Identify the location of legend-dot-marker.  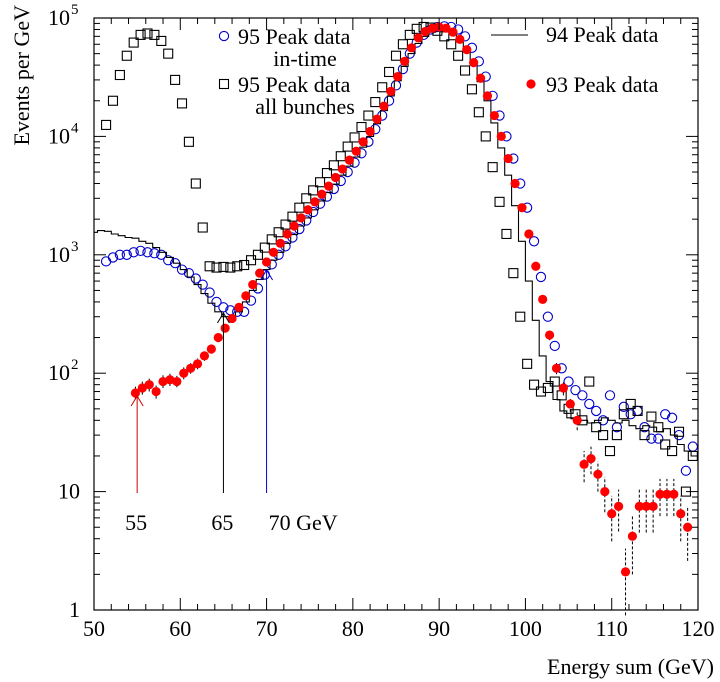
(531, 84).